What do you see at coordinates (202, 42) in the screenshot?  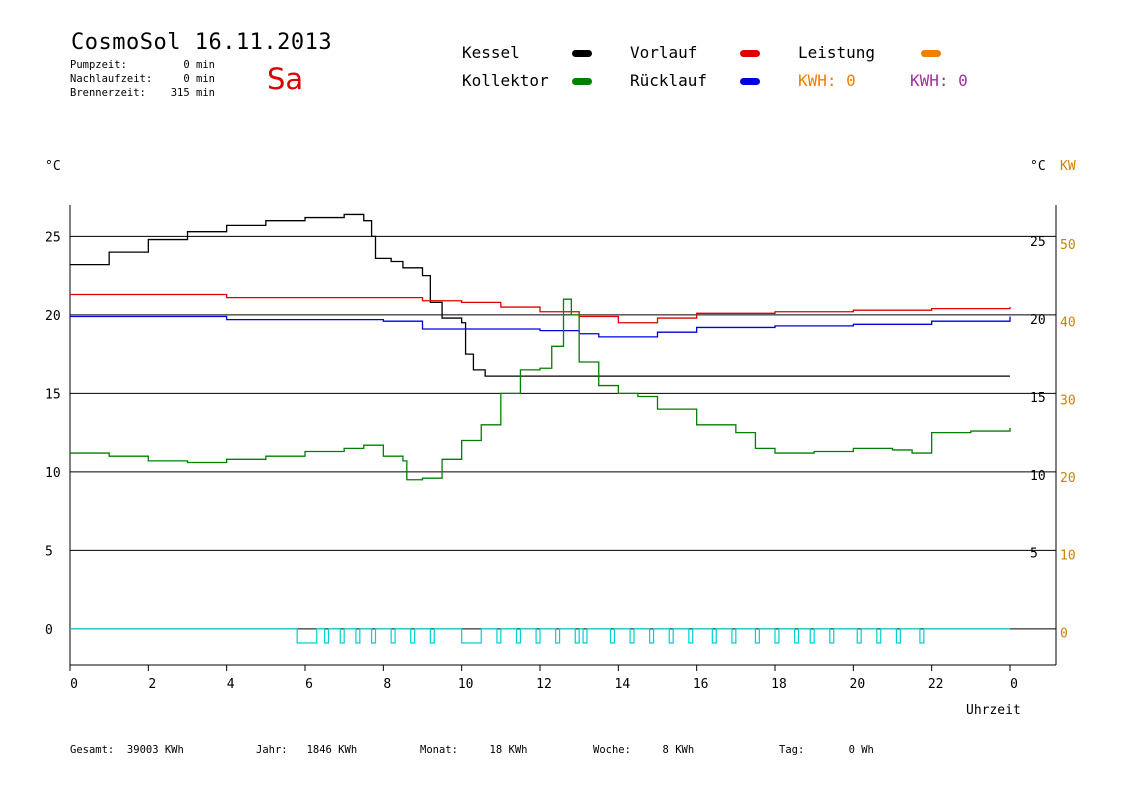 I see `page-title: CosmoSol 16.11.2013` at bounding box center [202, 42].